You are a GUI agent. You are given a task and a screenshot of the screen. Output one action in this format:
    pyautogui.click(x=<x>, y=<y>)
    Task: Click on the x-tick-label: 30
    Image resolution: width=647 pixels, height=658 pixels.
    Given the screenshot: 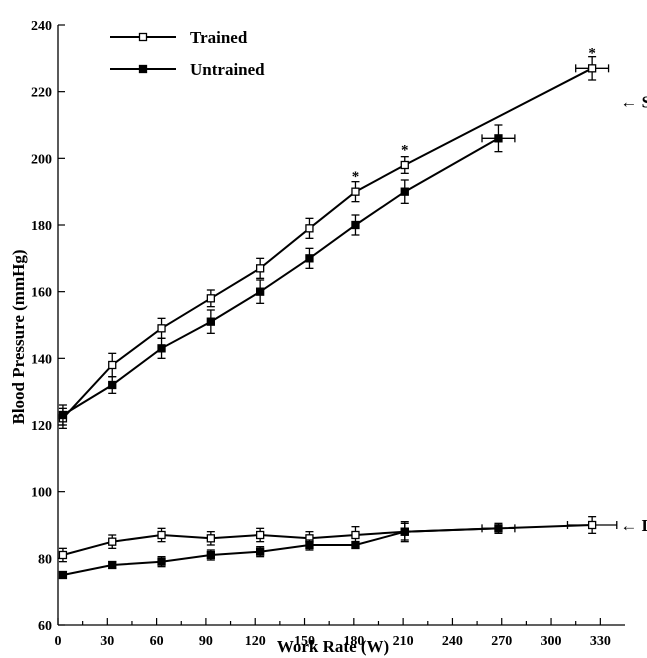 What is the action you would take?
    pyautogui.click(x=107, y=641)
    